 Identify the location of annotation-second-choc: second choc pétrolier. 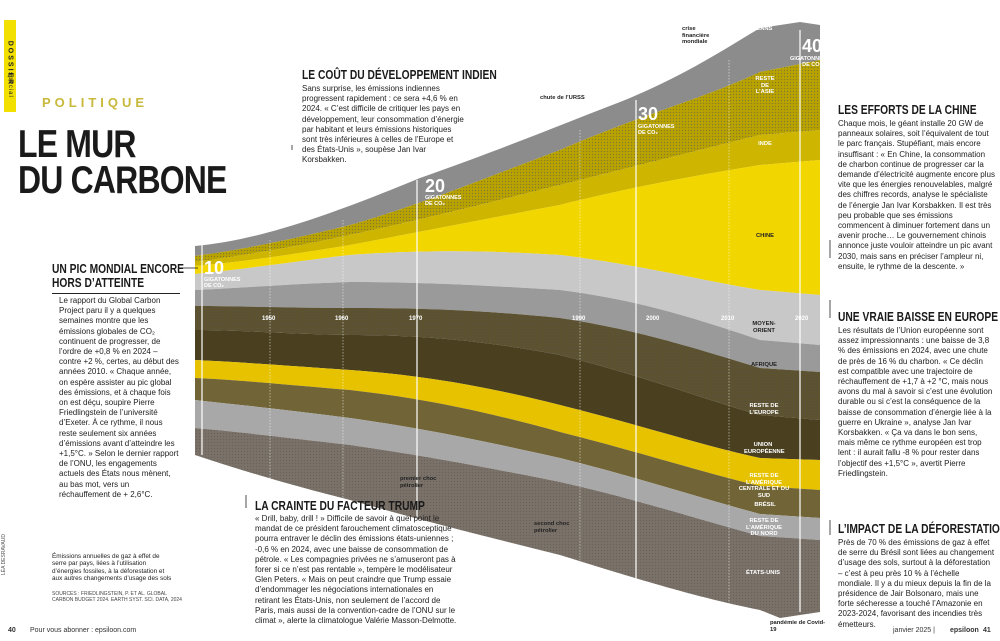
(552, 527).